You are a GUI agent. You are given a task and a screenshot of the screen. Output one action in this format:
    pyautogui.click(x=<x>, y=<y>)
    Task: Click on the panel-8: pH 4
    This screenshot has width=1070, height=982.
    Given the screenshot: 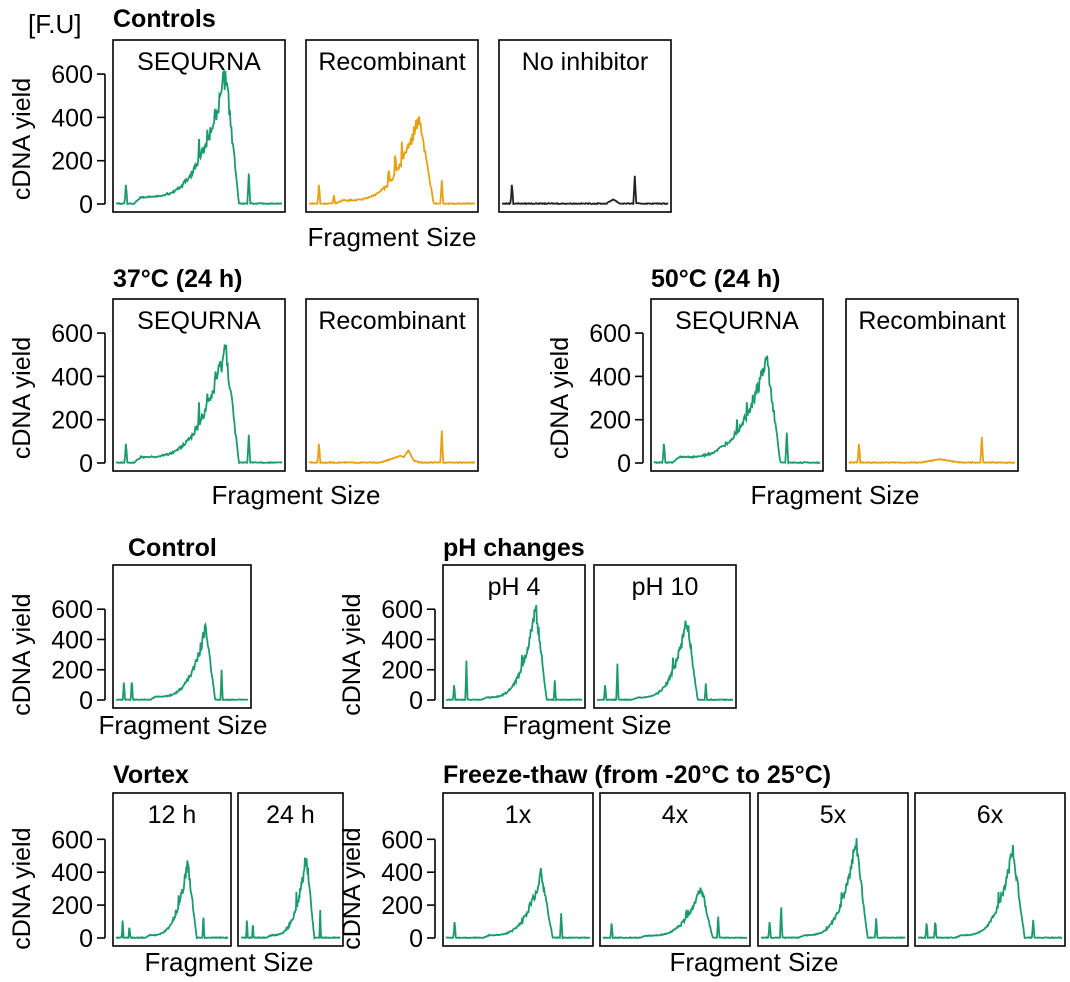 What is the action you would take?
    pyautogui.click(x=514, y=636)
    